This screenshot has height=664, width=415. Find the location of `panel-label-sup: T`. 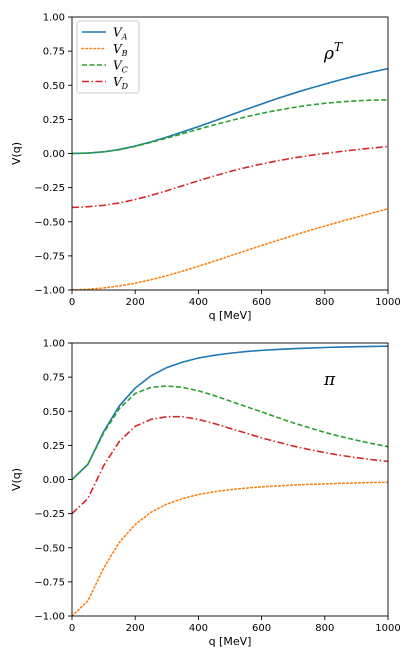

panel-label-sup: T is located at coordinates (338, 47).